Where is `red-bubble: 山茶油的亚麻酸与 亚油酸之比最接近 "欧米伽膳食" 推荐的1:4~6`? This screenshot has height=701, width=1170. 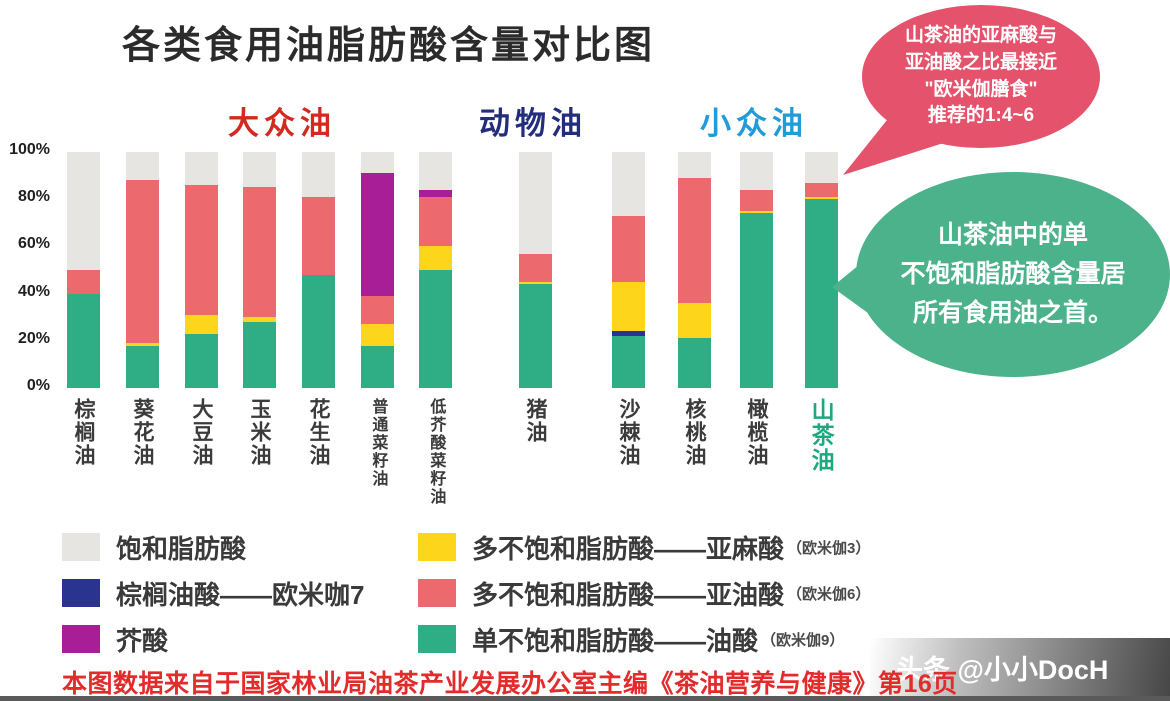 red-bubble: 山茶油的亚麻酸与 亚油酸之比最接近 "欧米伽膳食" 推荐的1:4~6 is located at coordinates (981, 76).